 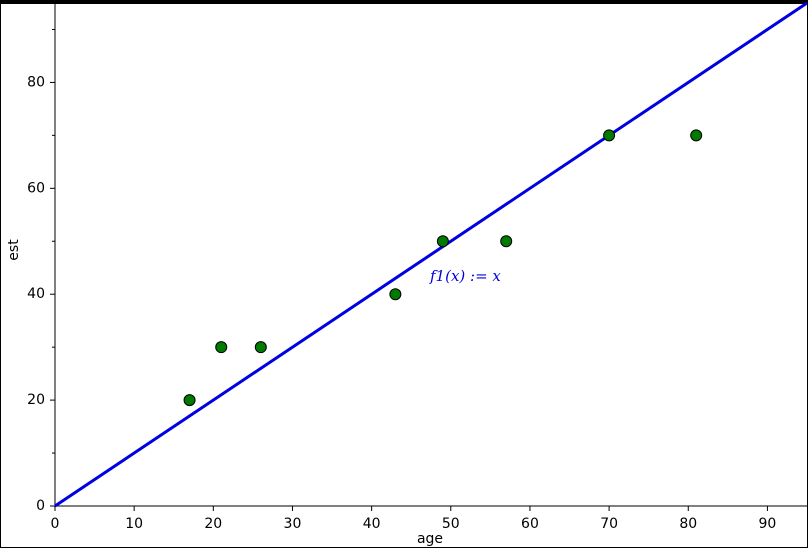 I want to click on y-tick-label: 40, so click(x=36, y=294).